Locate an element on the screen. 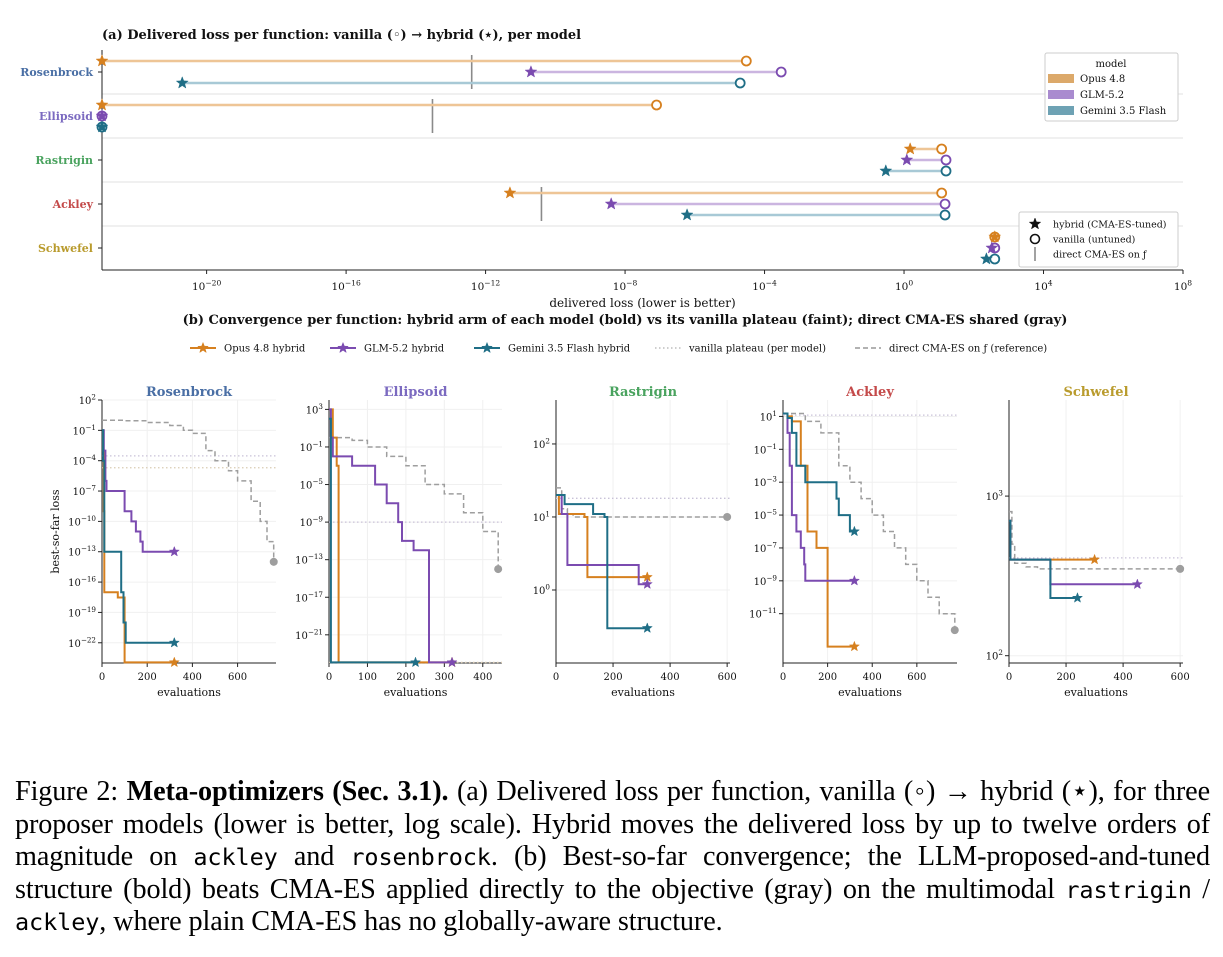 Image resolution: width=1223 pixels, height=957 pixels. y-tick-label: 10² is located at coordinates (87, 400).